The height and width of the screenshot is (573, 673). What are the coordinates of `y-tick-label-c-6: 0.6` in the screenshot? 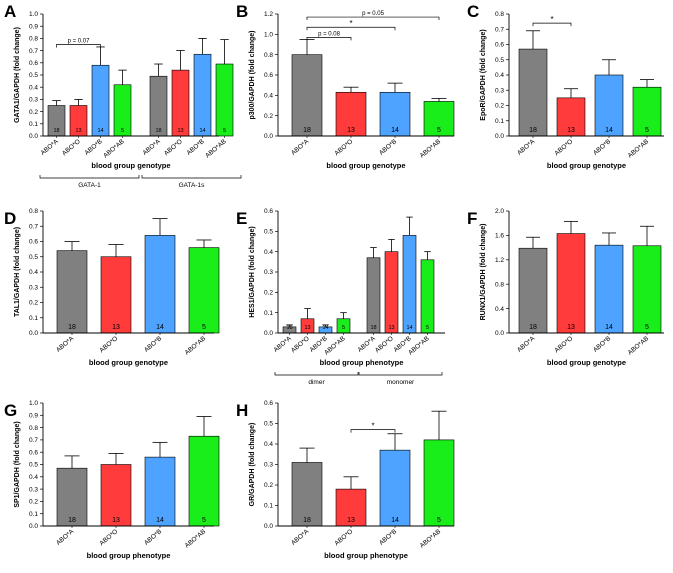 It's located at (499, 45).